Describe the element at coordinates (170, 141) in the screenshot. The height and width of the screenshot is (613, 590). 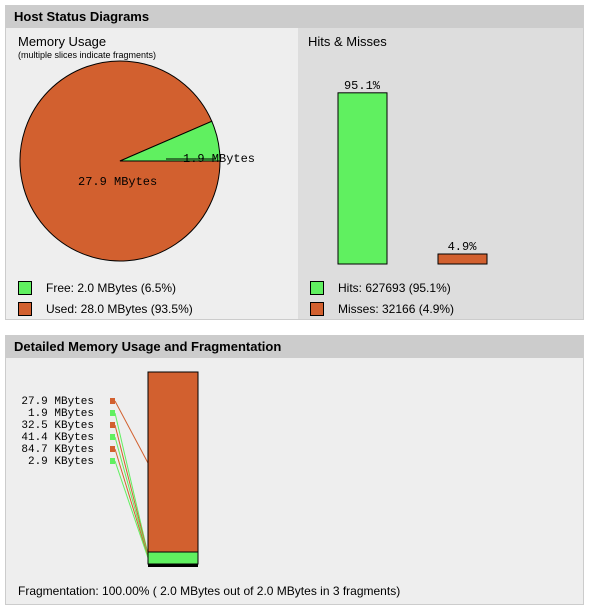
I see `pie-slice-free` at that location.